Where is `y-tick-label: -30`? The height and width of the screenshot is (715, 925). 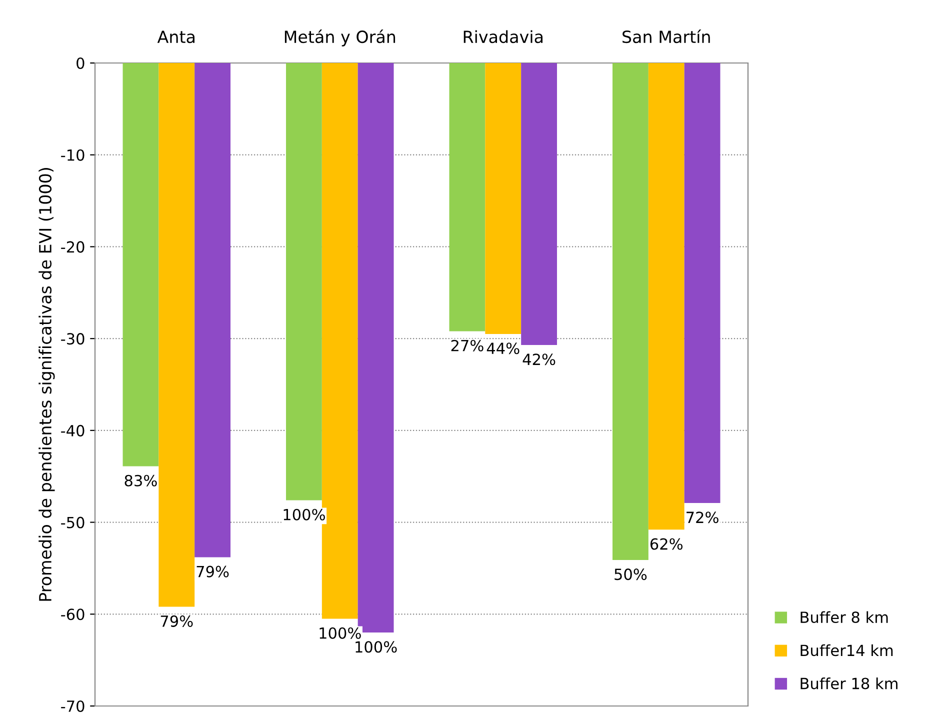 y-tick-label: -30 is located at coordinates (72, 339).